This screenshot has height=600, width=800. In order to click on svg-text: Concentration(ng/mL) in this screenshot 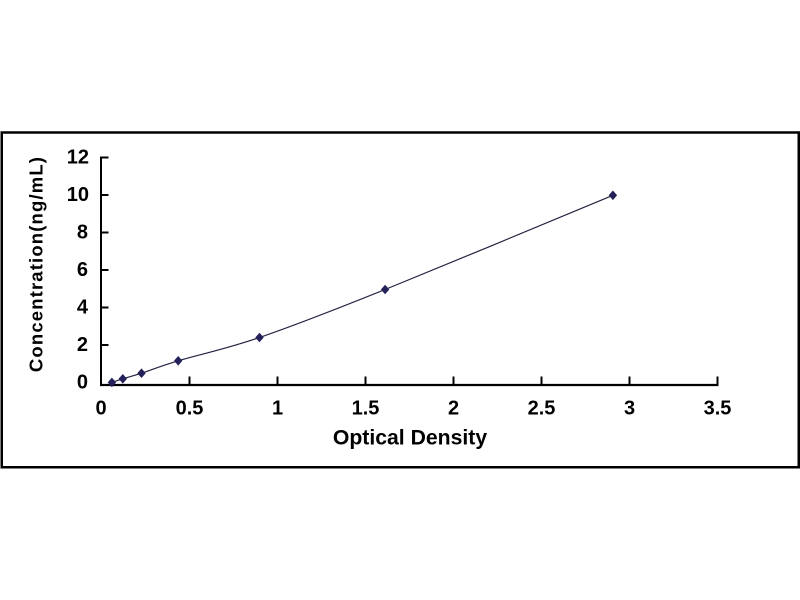, I will do `click(36, 264)`.